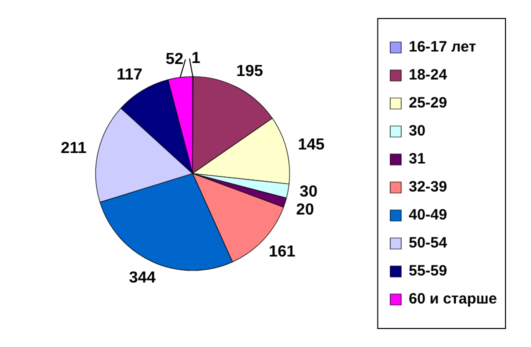  I want to click on legend-label: 18-24, so click(428, 75).